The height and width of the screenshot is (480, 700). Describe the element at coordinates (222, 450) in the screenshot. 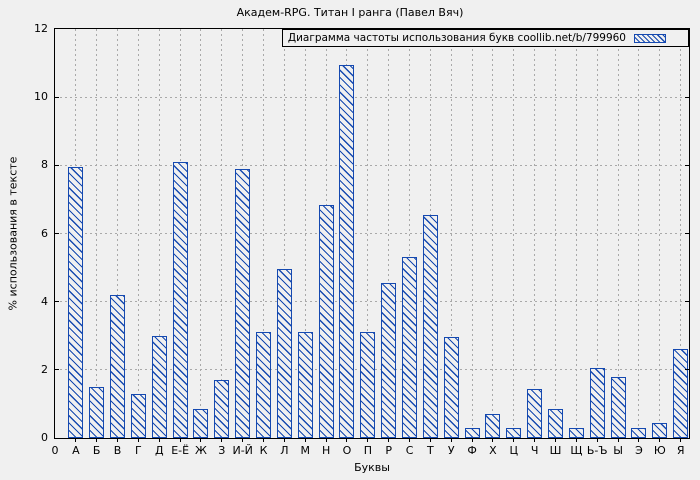

I see `x-tick-label: З` at that location.